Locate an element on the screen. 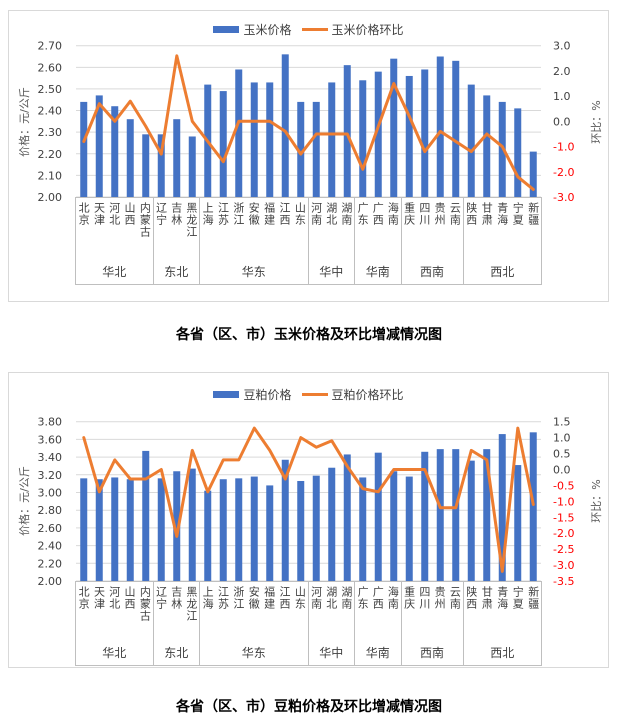 This screenshot has width=618, height=726. province-label: 江苏 is located at coordinates (222, 611).